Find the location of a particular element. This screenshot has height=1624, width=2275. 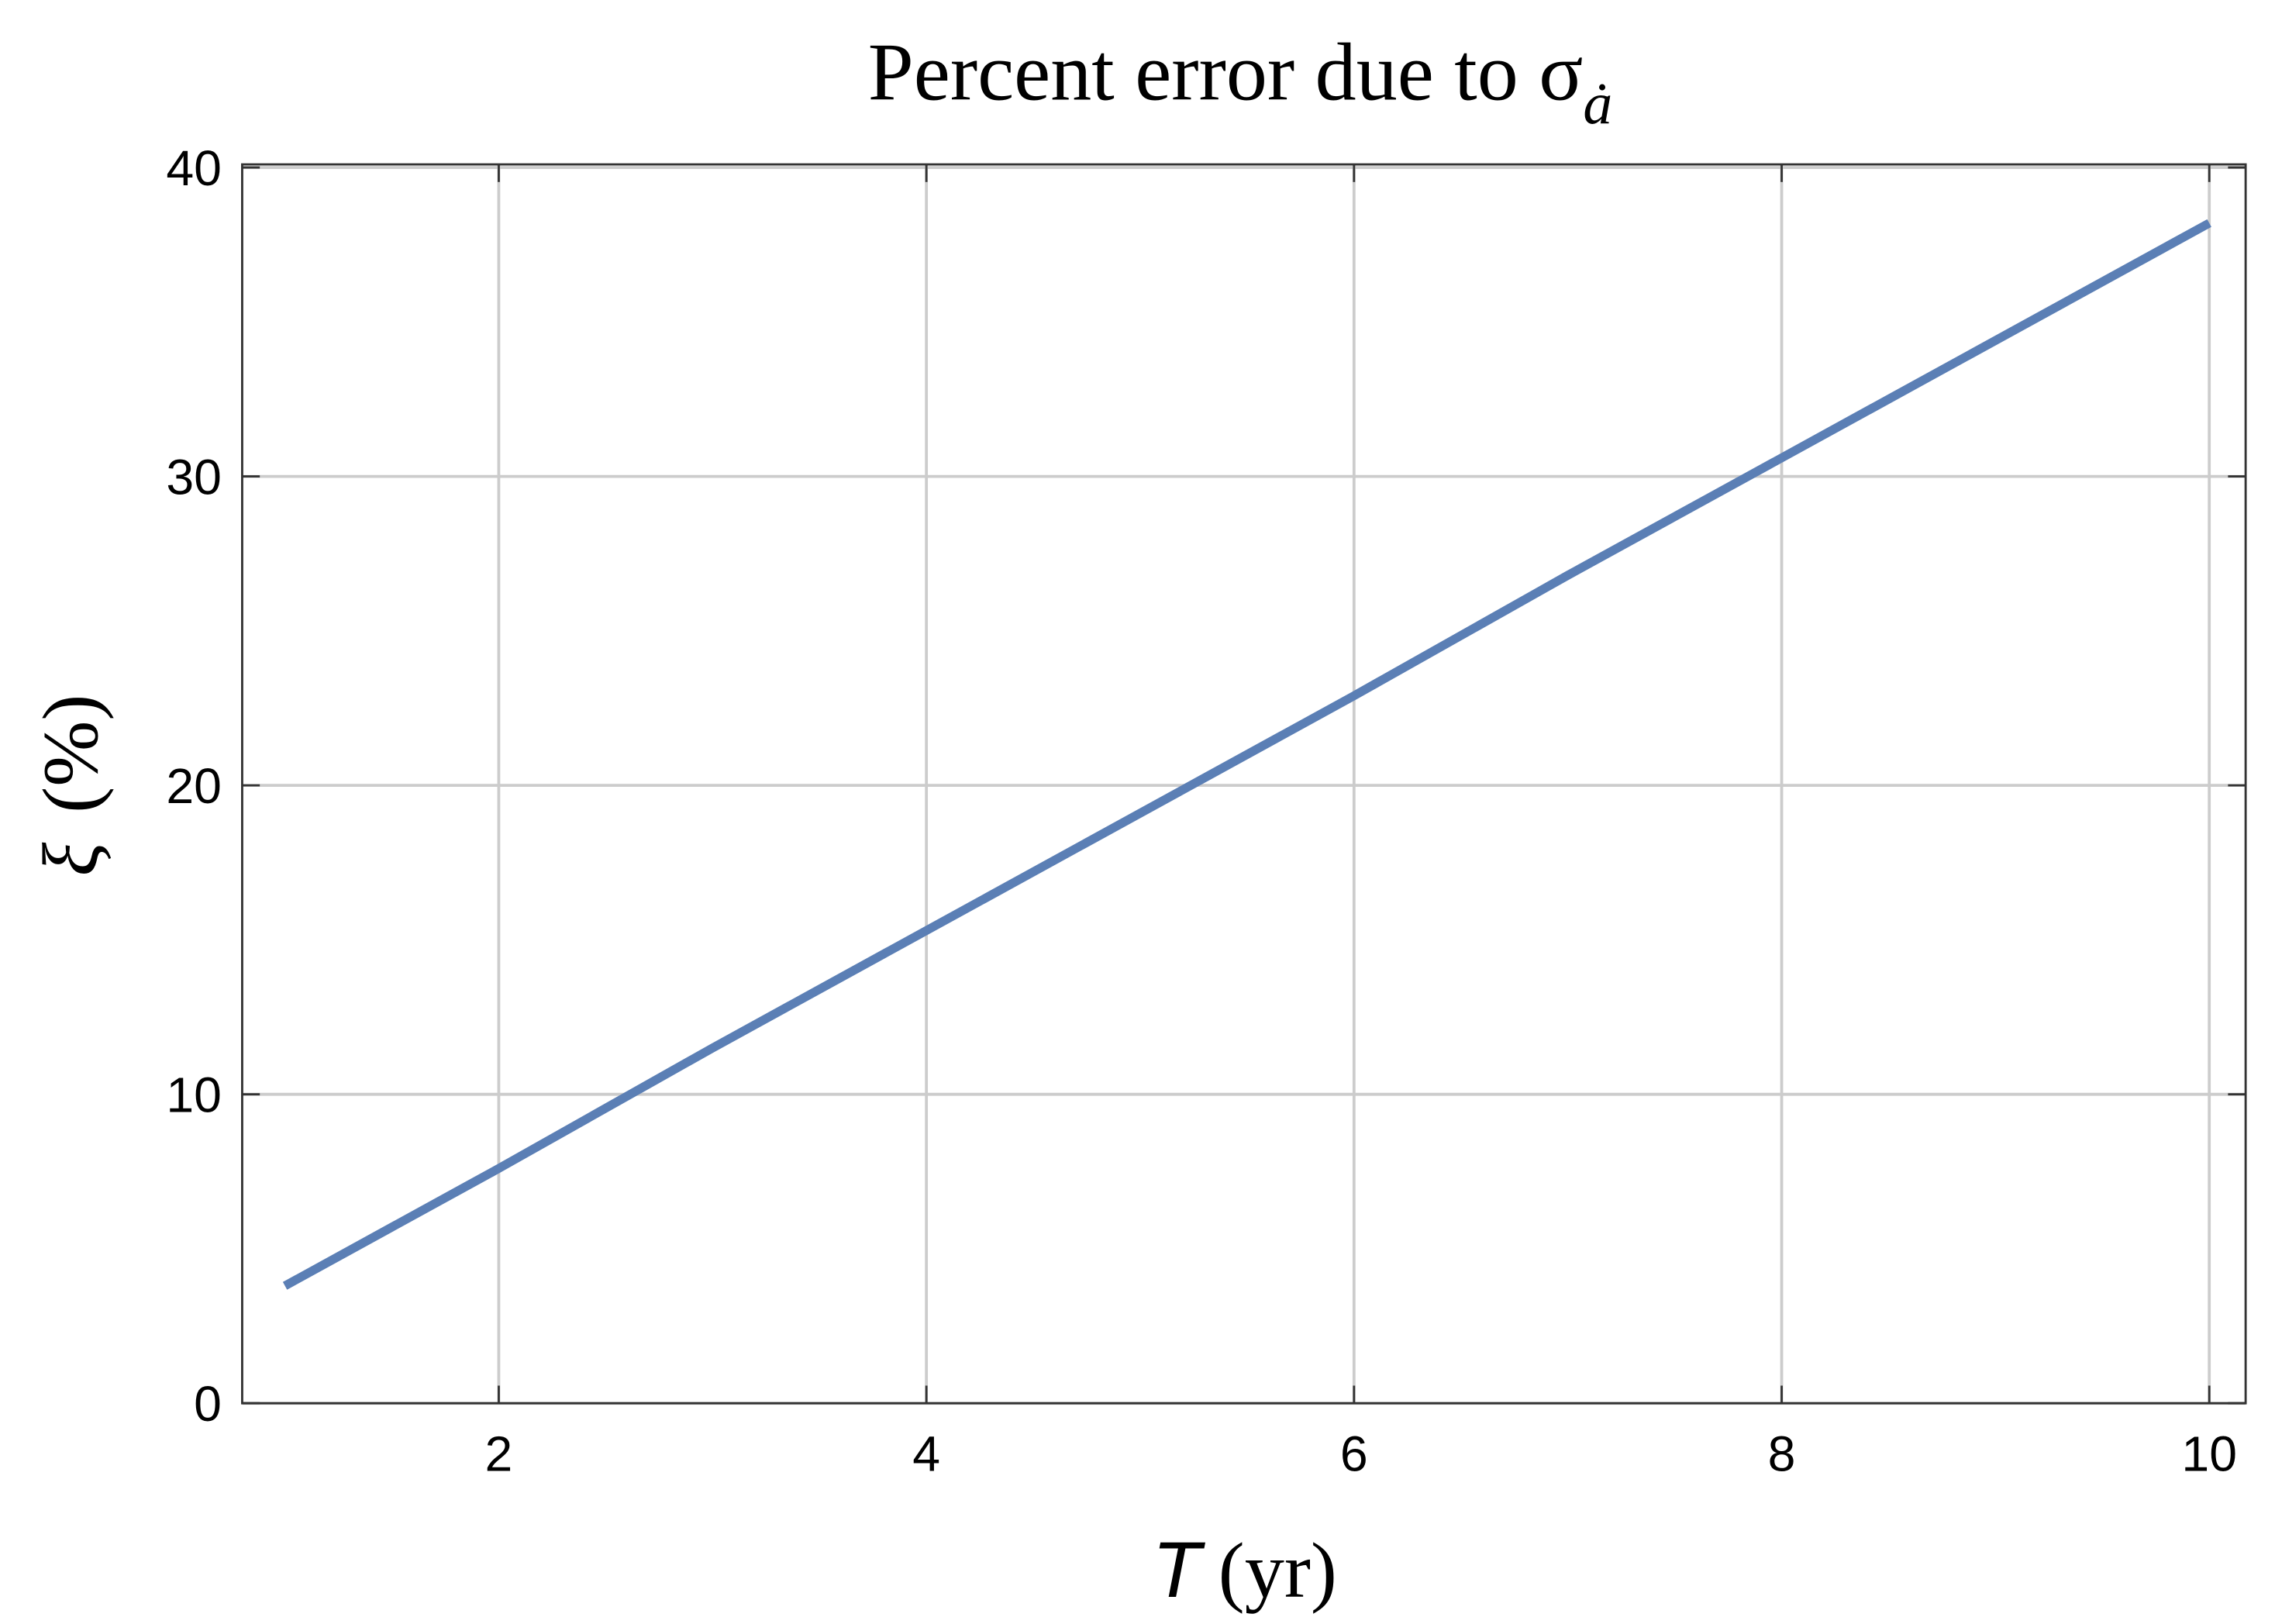

y-tick-label: 10 is located at coordinates (194, 1094).